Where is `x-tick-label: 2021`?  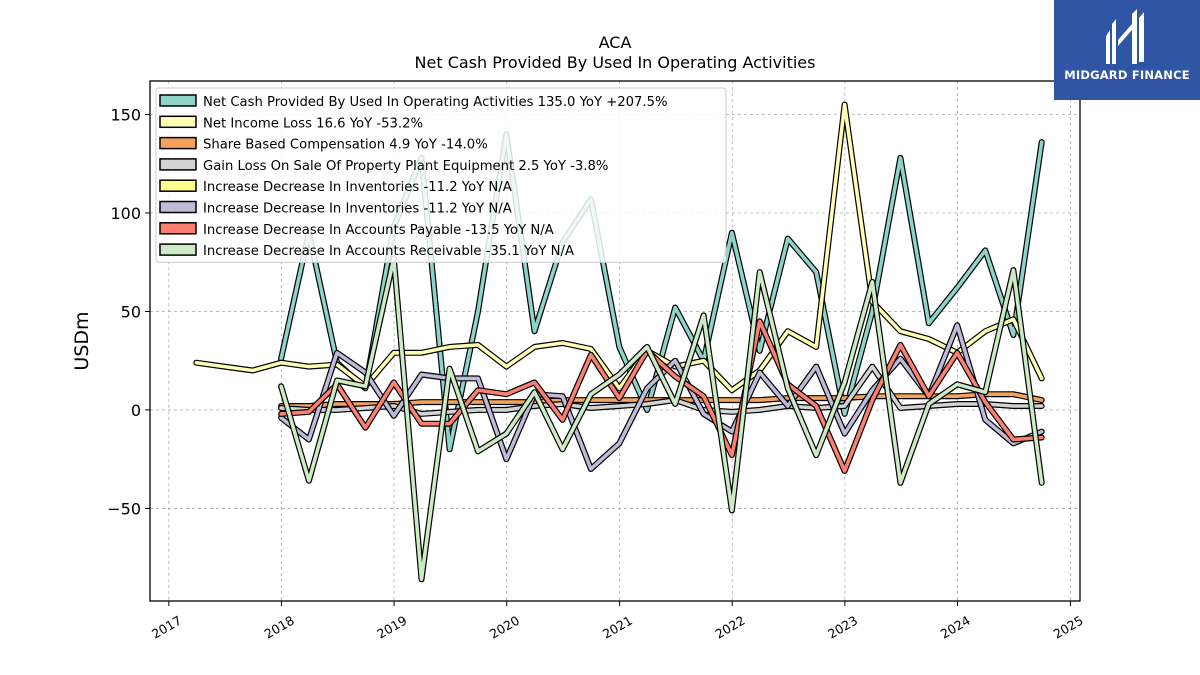 x-tick-label: 2021 is located at coordinates (617, 627).